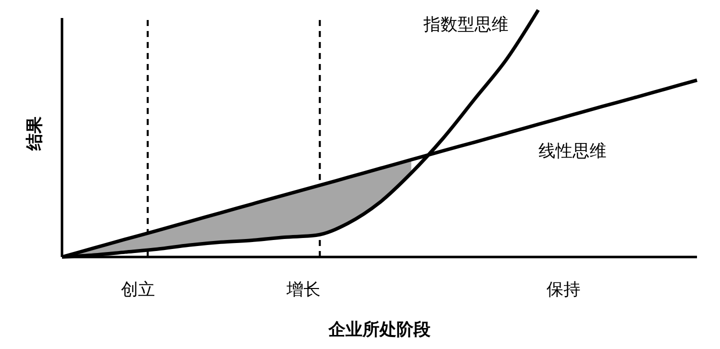 The width and height of the screenshot is (720, 349). What do you see at coordinates (138, 290) in the screenshot?
I see `text: 创立` at bounding box center [138, 290].